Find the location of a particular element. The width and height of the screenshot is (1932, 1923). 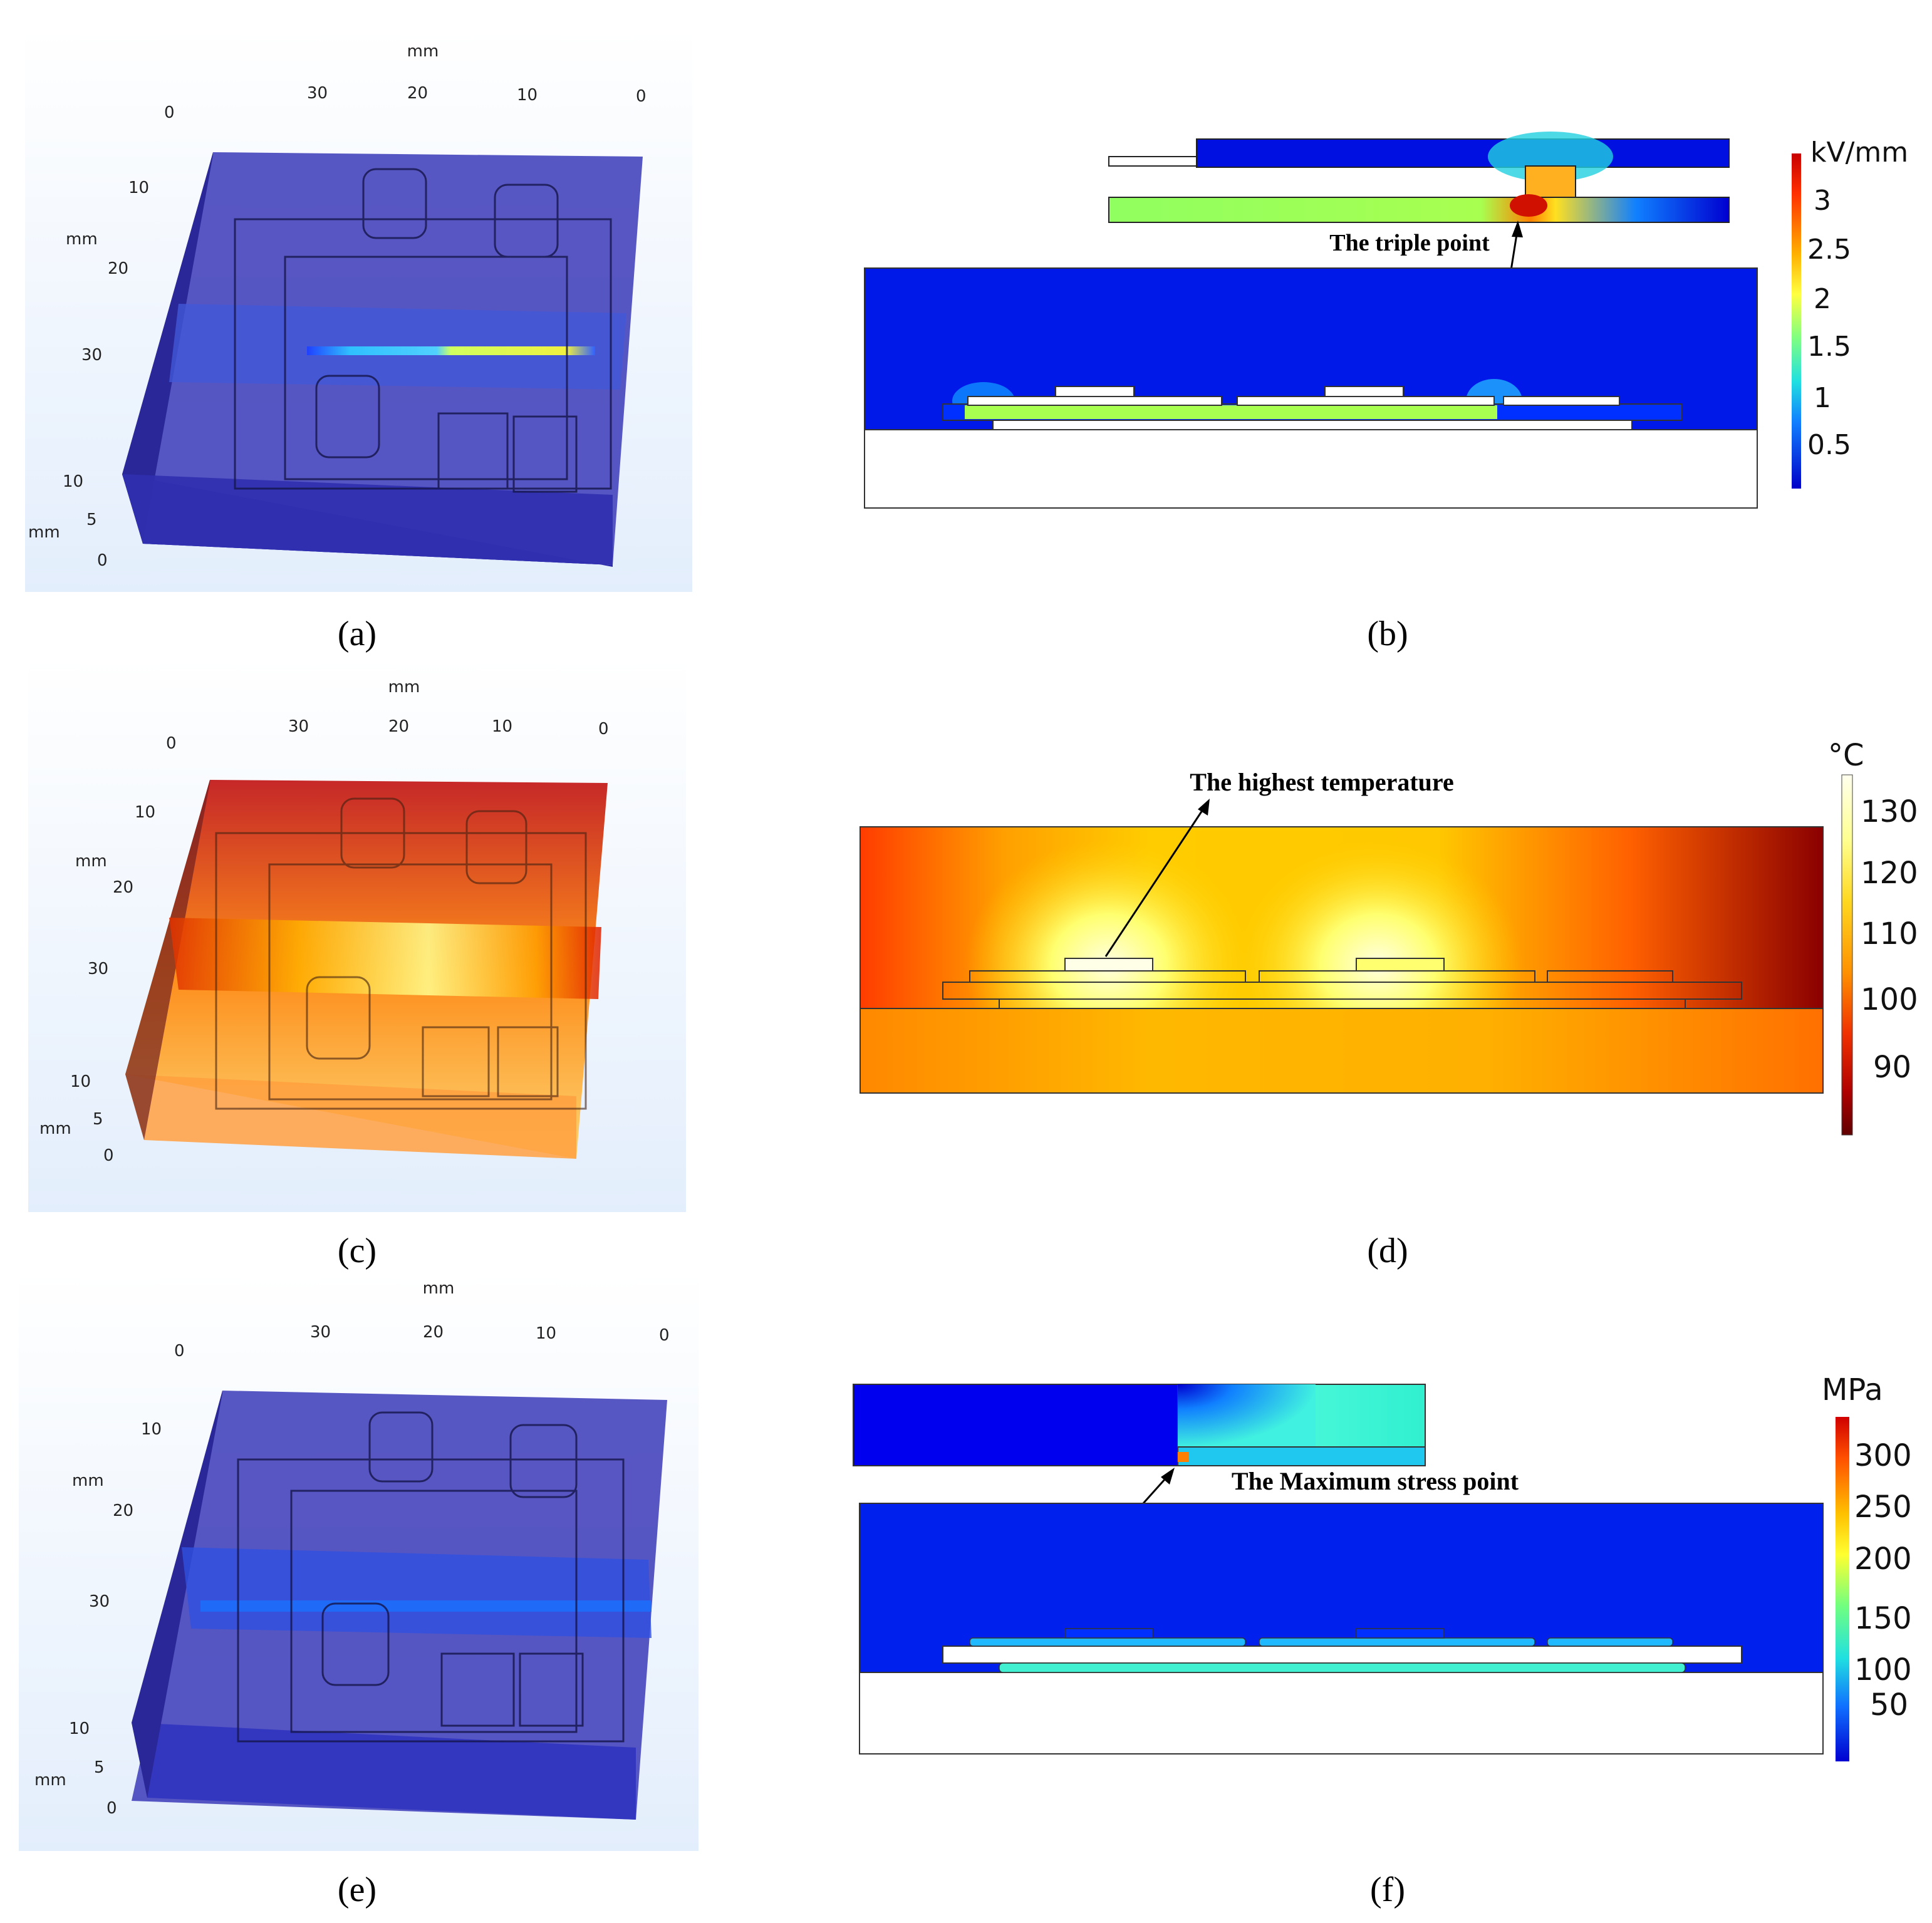

tick: 110 is located at coordinates (1889, 934).